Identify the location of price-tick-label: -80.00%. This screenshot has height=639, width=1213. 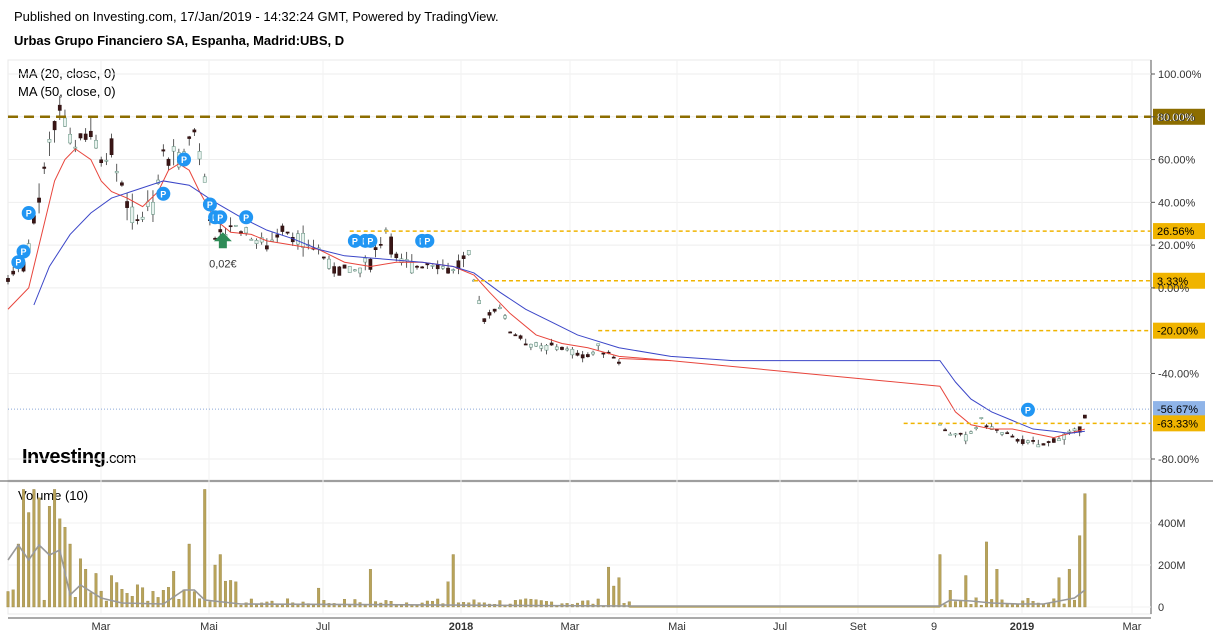
(1178, 460).